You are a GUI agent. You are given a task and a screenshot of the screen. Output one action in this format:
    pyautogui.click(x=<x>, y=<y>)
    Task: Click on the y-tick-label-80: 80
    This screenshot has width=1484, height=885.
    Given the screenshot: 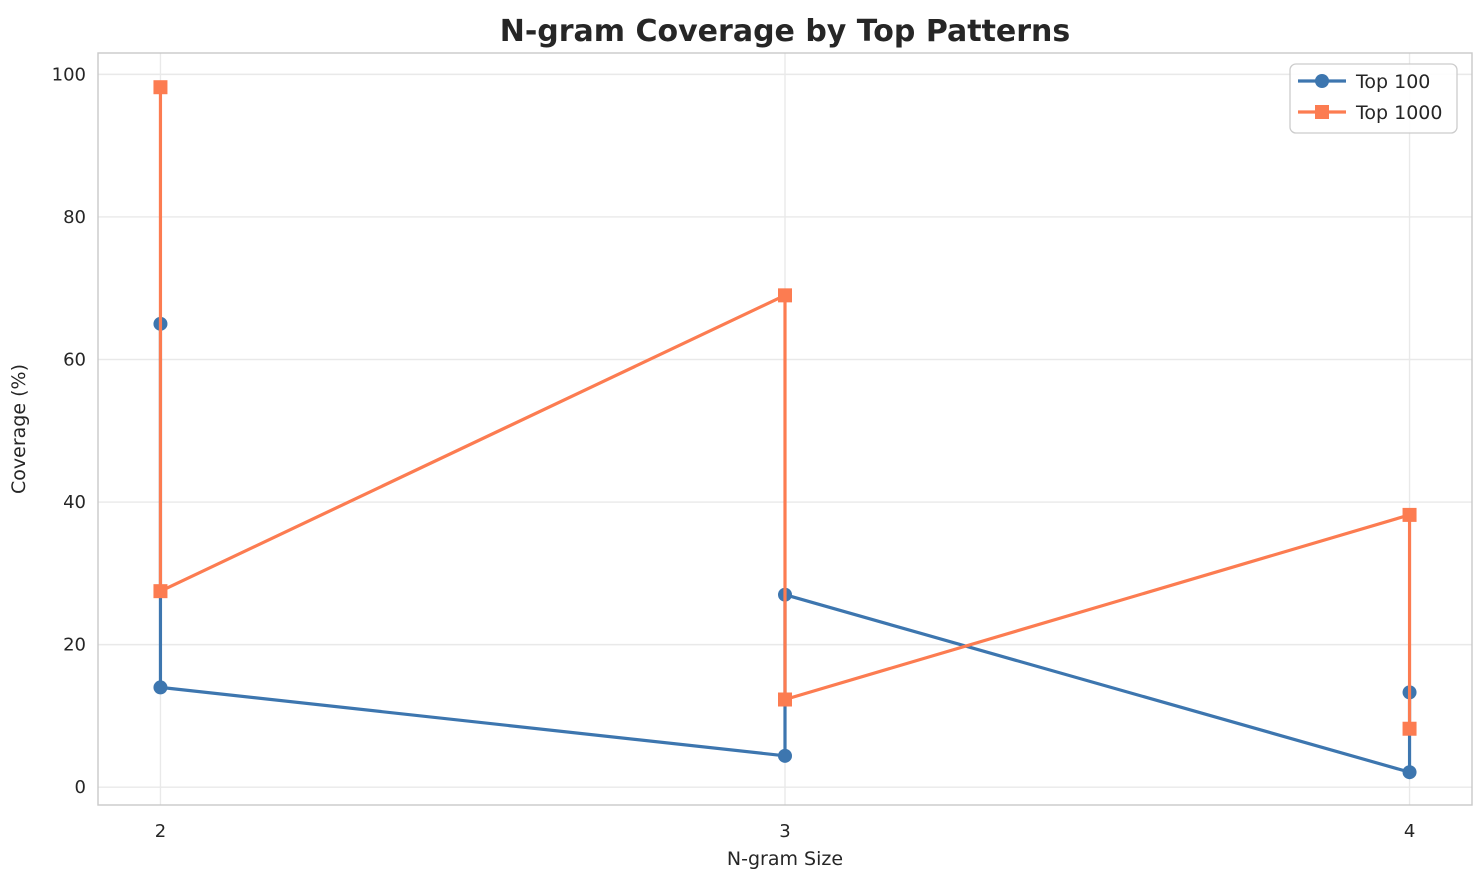 What is the action you would take?
    pyautogui.click(x=74, y=217)
    